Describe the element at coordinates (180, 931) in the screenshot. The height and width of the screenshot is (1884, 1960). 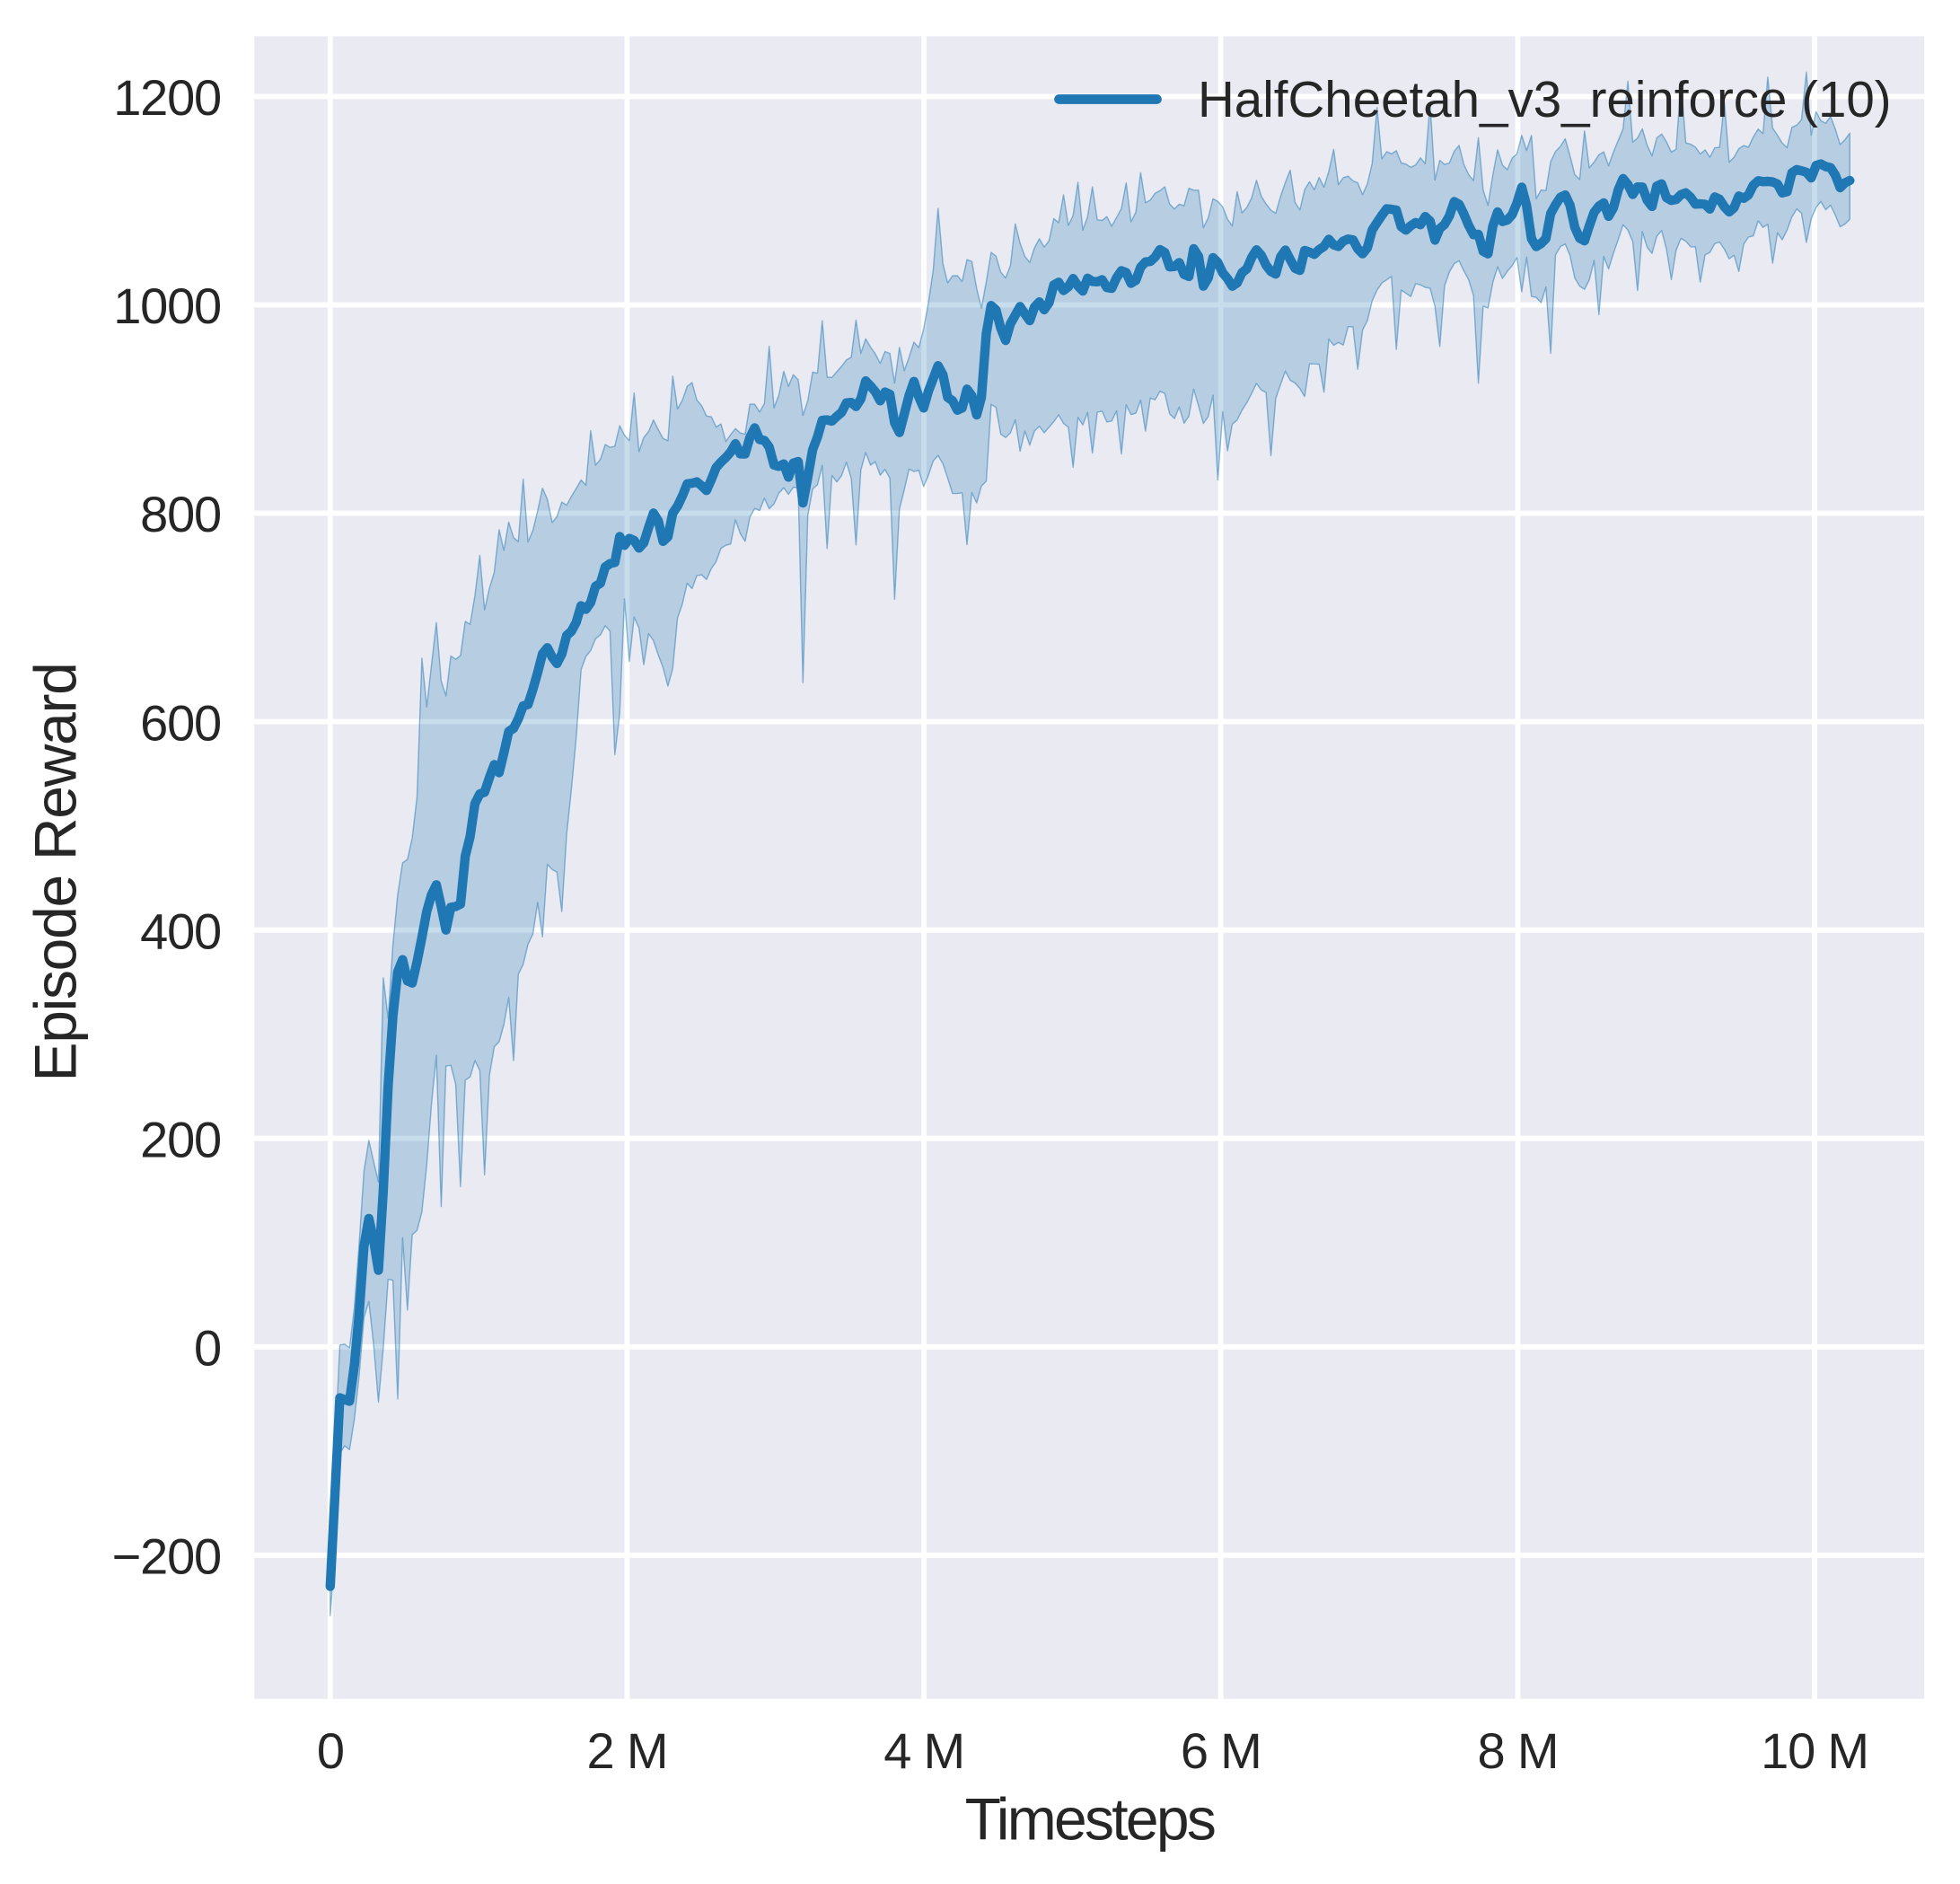
I see `svg-text: 400` at that location.